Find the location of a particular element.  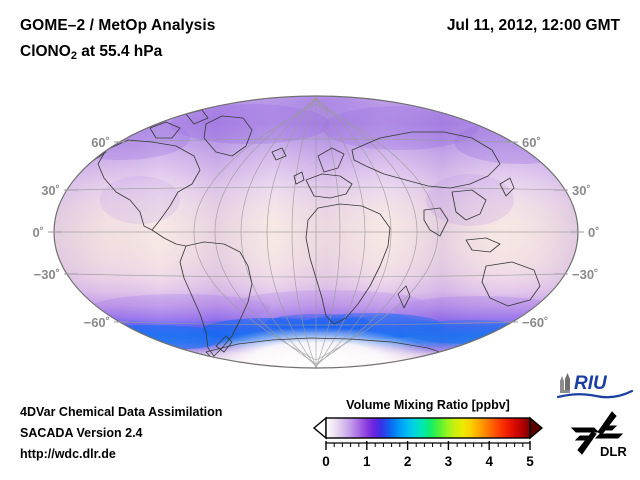

footer-line-url: http://wdc.dlr.de is located at coordinates (68, 454).